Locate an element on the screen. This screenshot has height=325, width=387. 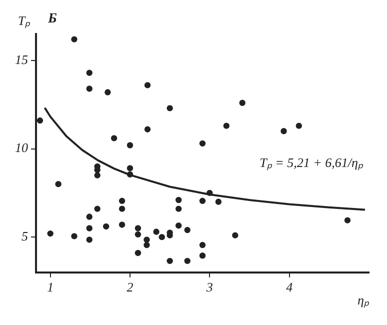
y-tick-label: 15 is located at coordinates (21, 59).